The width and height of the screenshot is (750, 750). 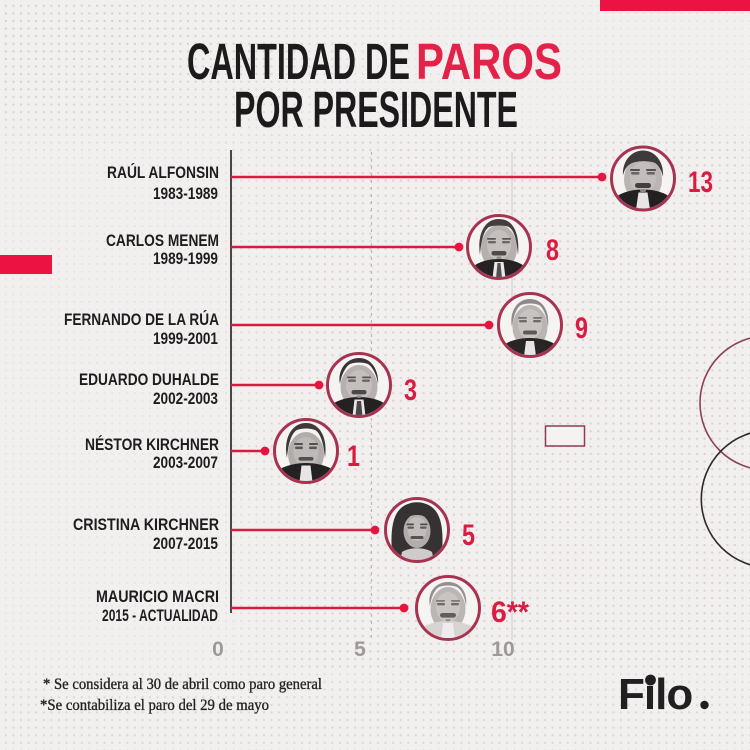 I want to click on svg-text: 9, so click(x=581, y=328).